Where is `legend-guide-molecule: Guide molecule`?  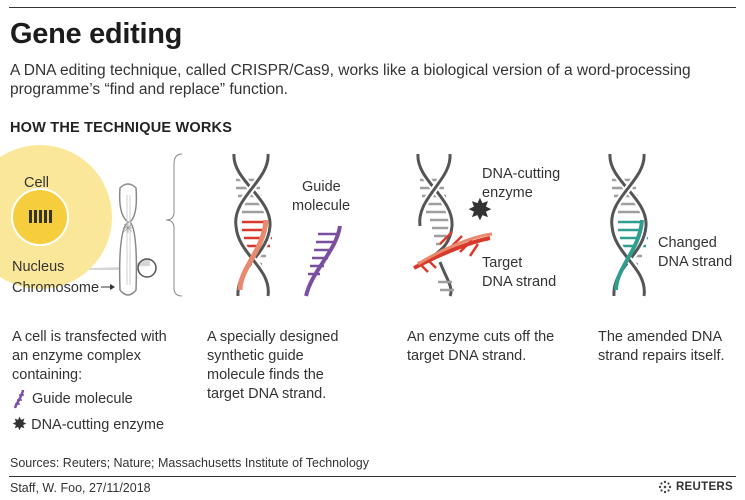 legend-guide-molecule: Guide molecule is located at coordinates (72, 399).